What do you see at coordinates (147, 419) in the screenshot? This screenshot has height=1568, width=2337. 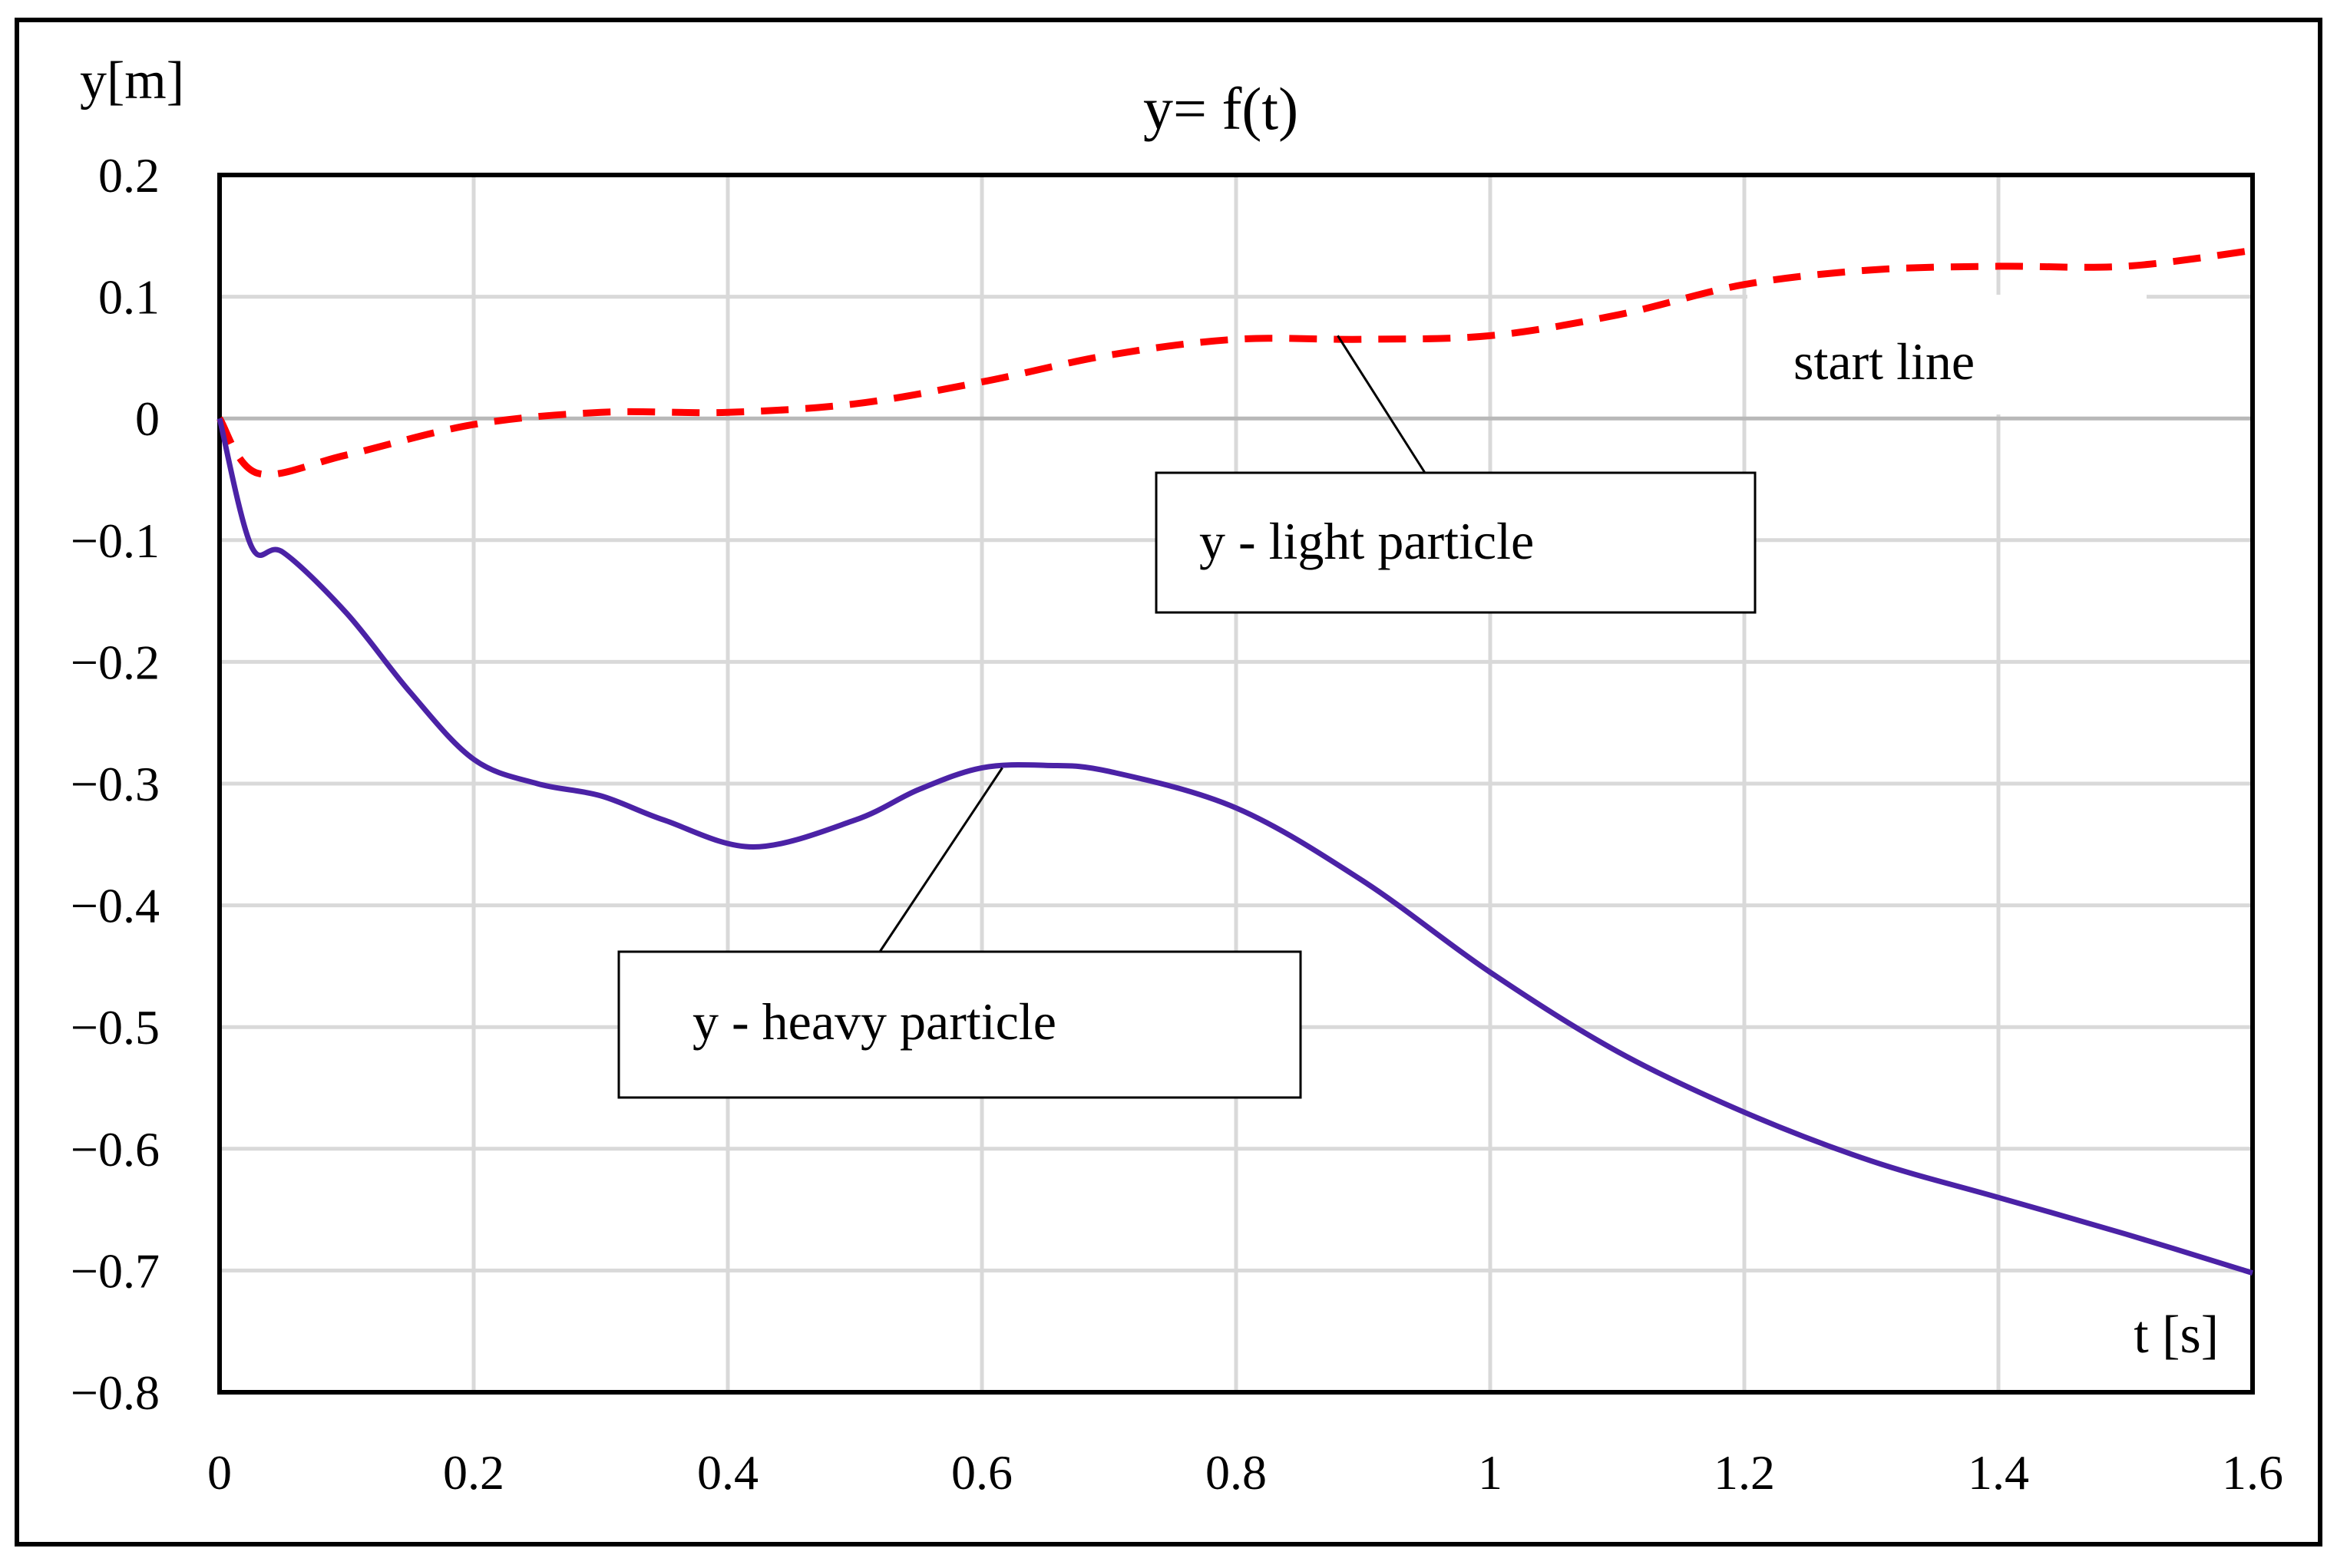 I see `y-tick-label: 0` at bounding box center [147, 419].